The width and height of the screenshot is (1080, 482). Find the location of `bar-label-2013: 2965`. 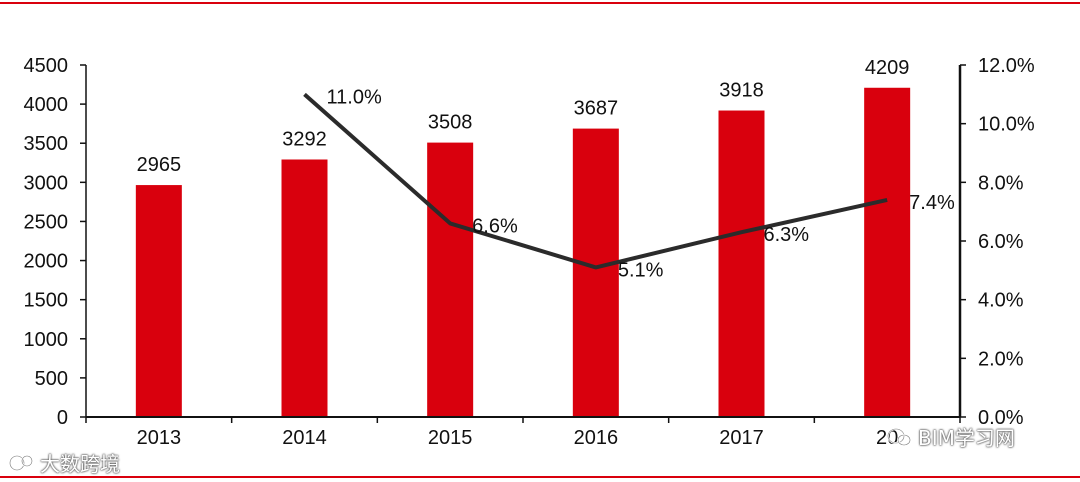

bar-label-2013: 2965 is located at coordinates (159, 165).